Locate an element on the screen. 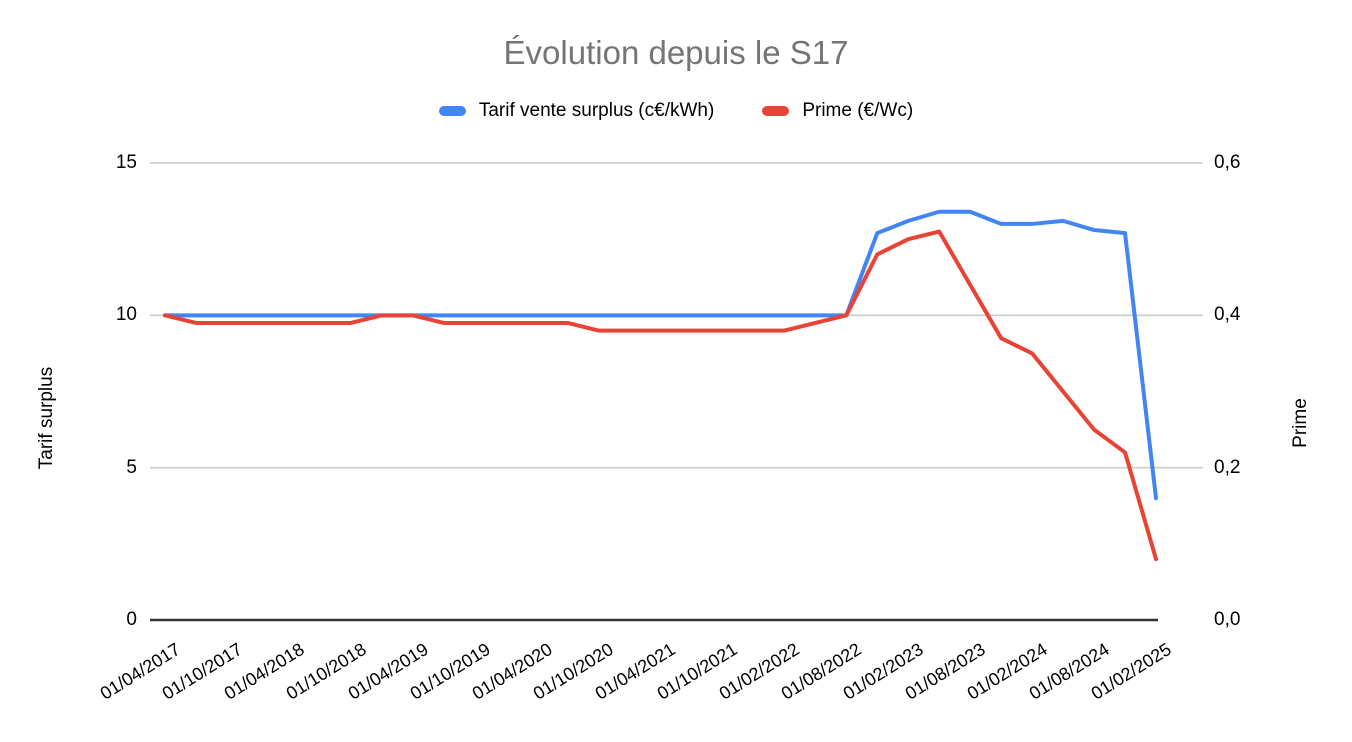 This screenshot has width=1352, height=742. legend-swatch-prime is located at coordinates (776, 111).